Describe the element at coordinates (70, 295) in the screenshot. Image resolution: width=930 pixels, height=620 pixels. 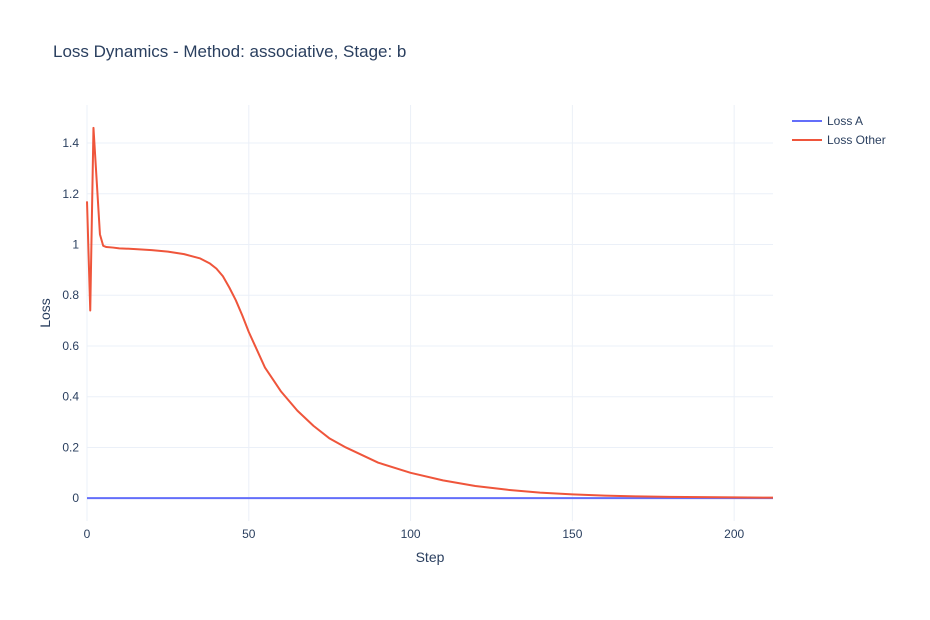
I see `y-tick-label: 0.8` at that location.